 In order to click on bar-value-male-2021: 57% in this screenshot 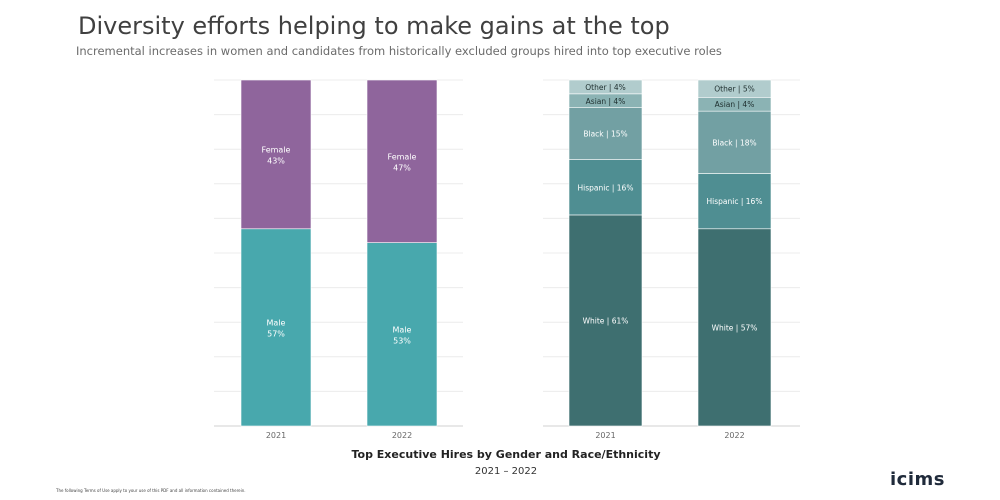, I will do `click(276, 333)`.